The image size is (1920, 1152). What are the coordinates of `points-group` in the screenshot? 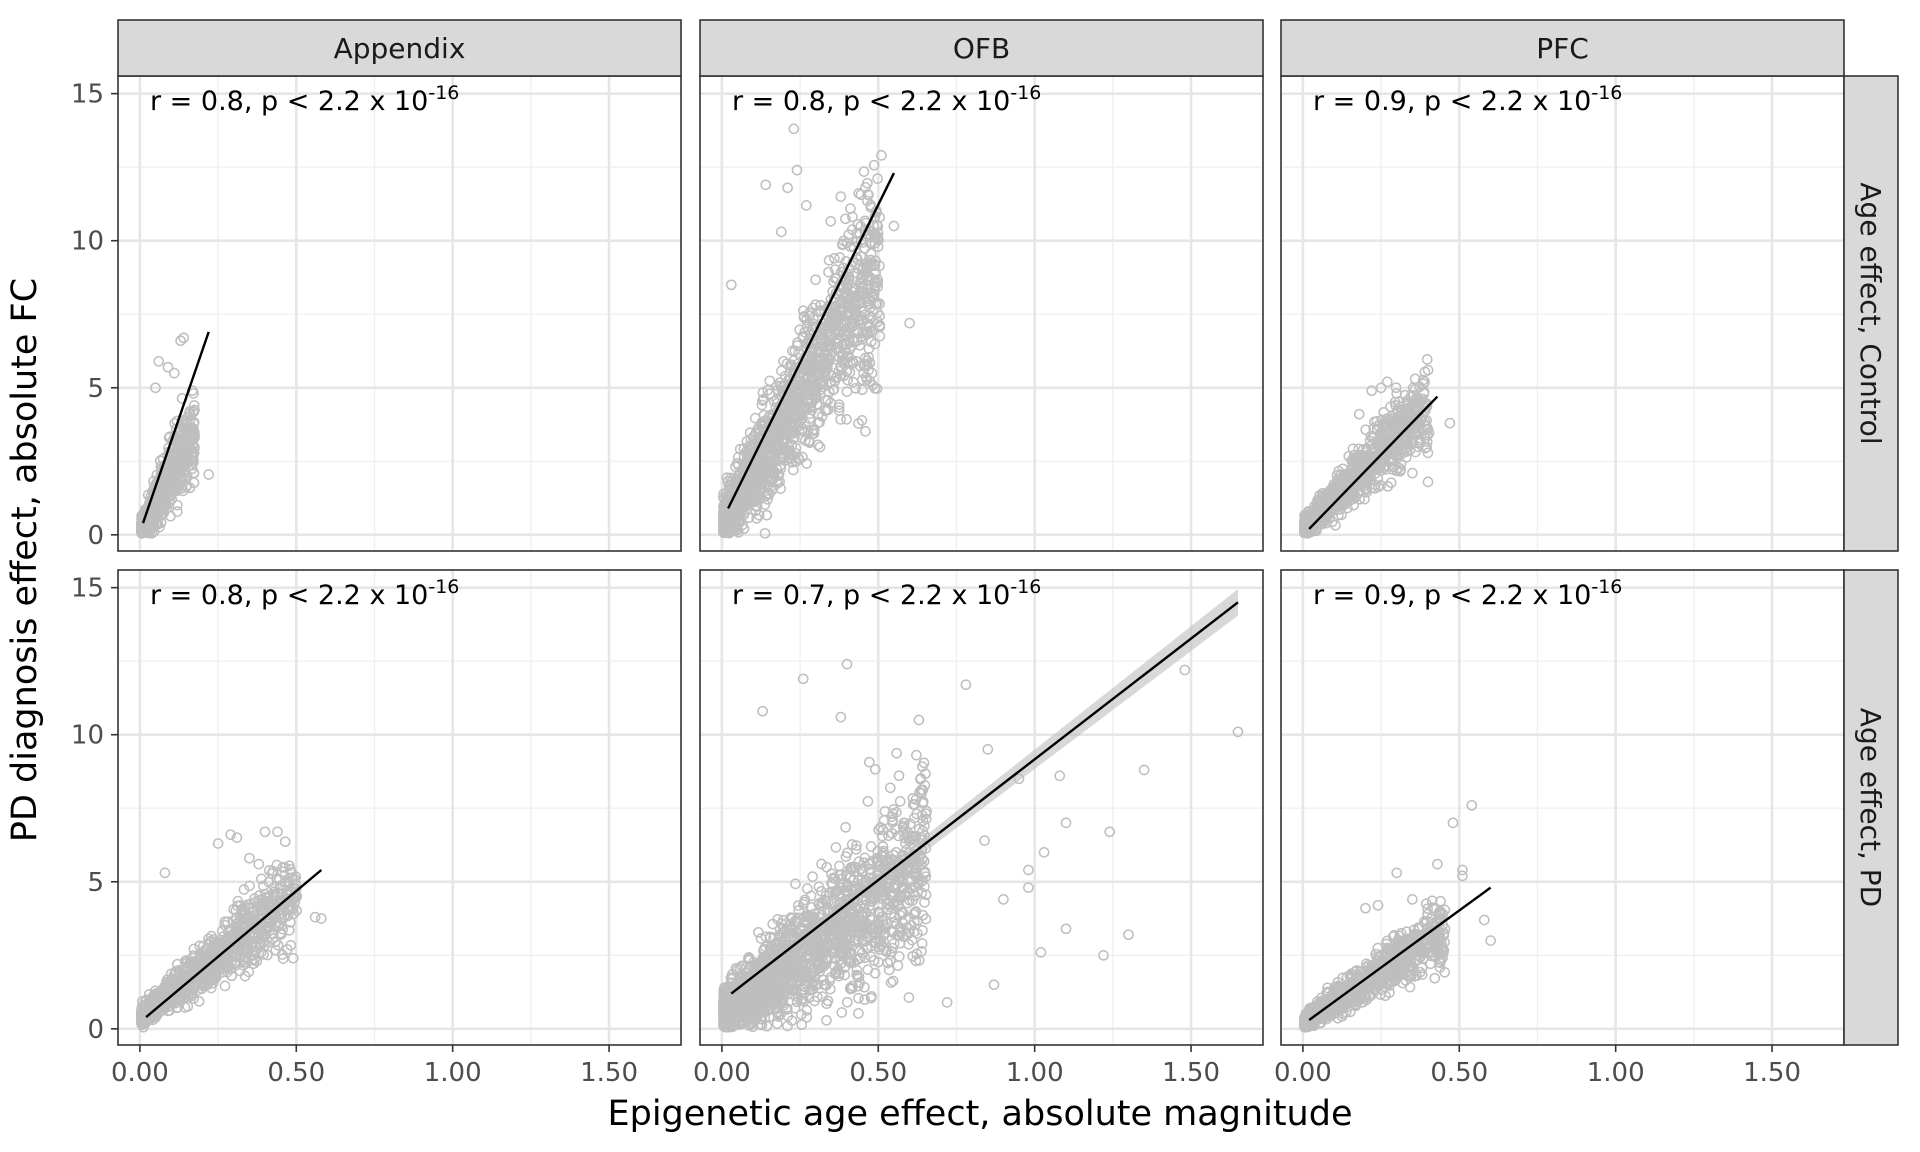 It's located at (816, 331).